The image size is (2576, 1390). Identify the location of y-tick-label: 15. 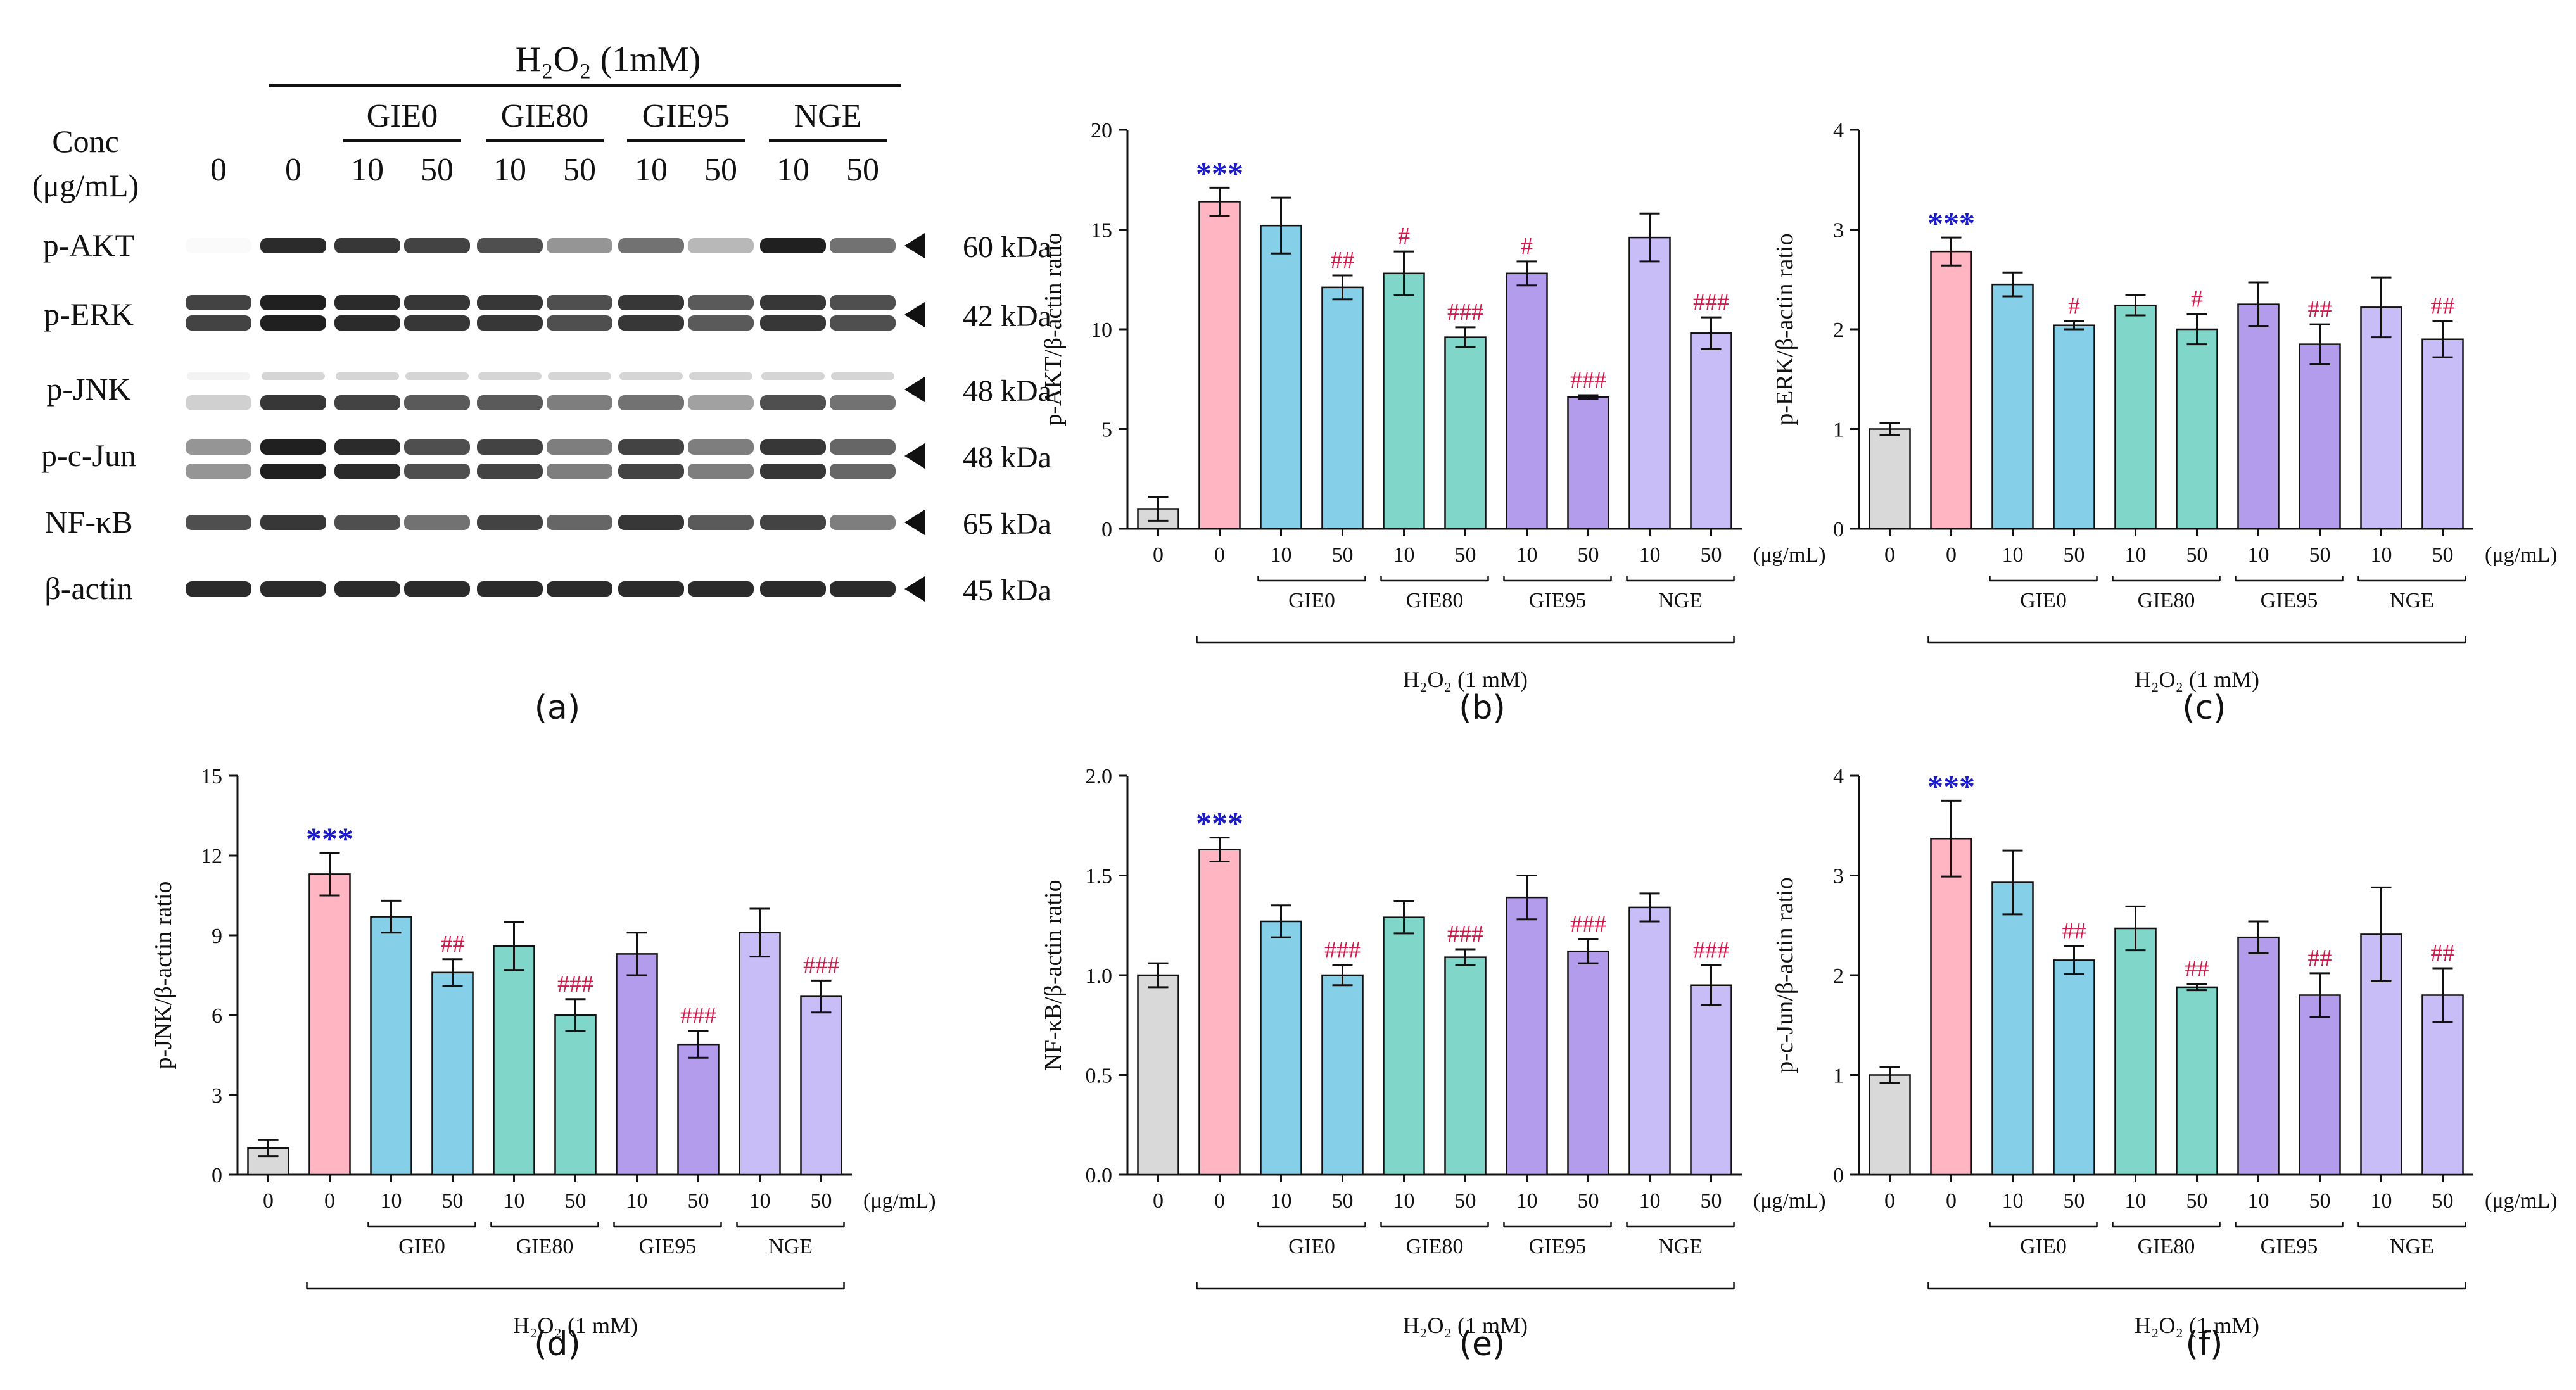
(1101, 231).